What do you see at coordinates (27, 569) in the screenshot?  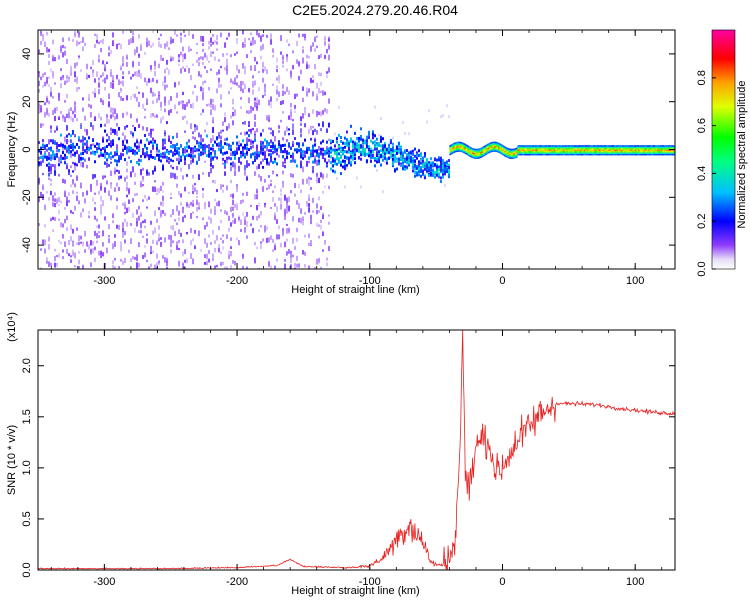 I see `snr-ytick-label: 0.0` at bounding box center [27, 569].